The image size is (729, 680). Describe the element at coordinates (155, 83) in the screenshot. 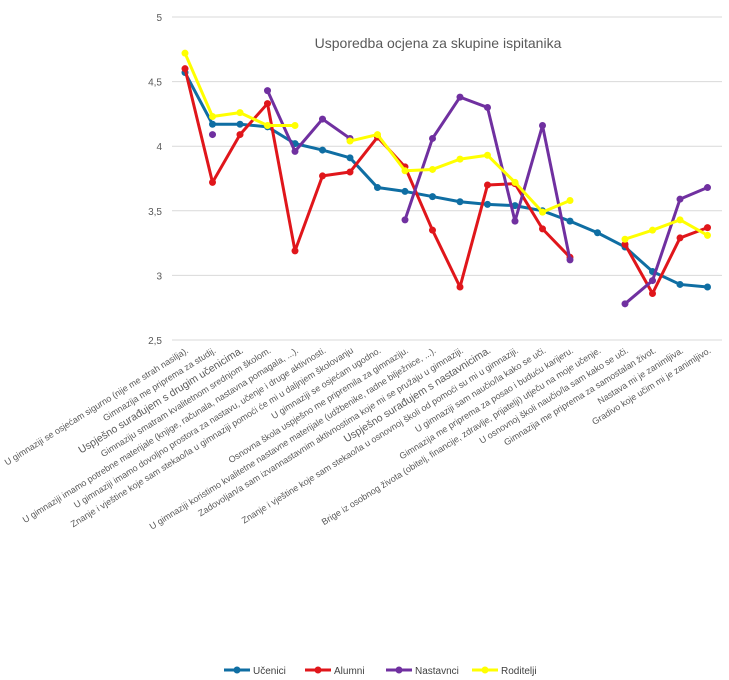

I see `y-tick-label: 4,5` at that location.